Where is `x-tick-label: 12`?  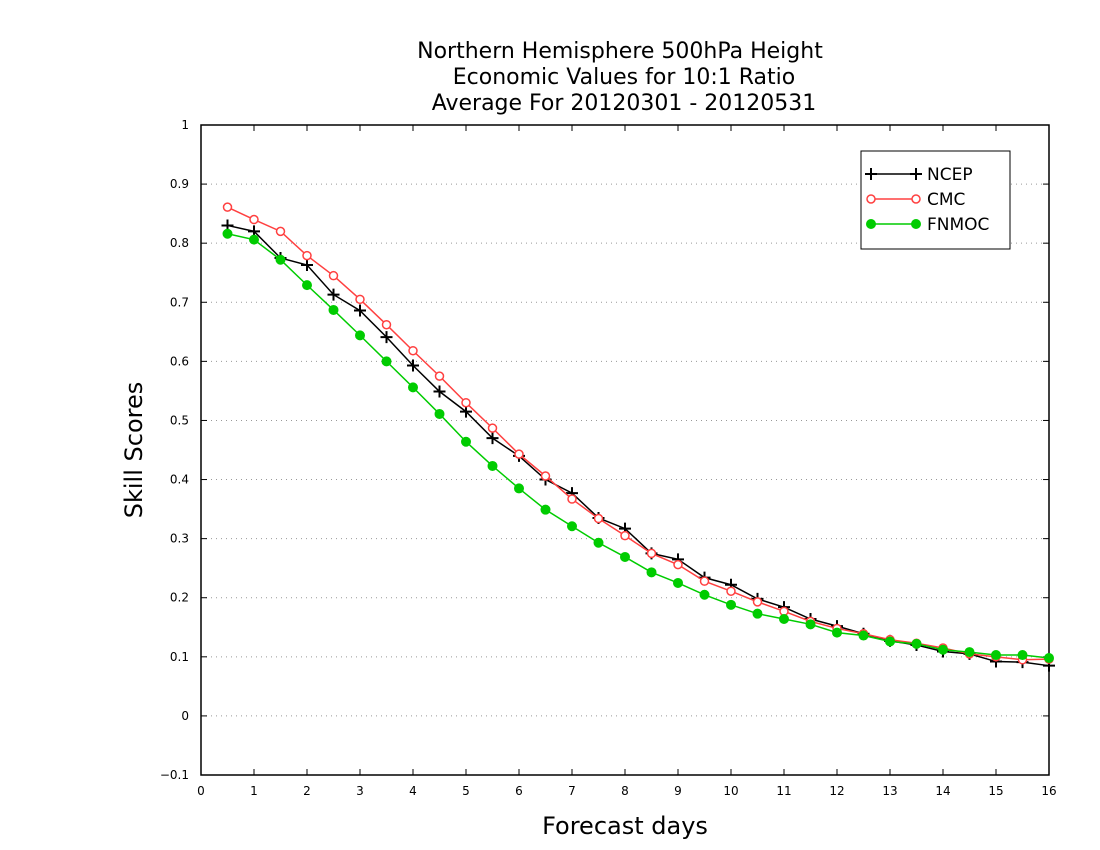
x-tick-label: 12 is located at coordinates (836, 791).